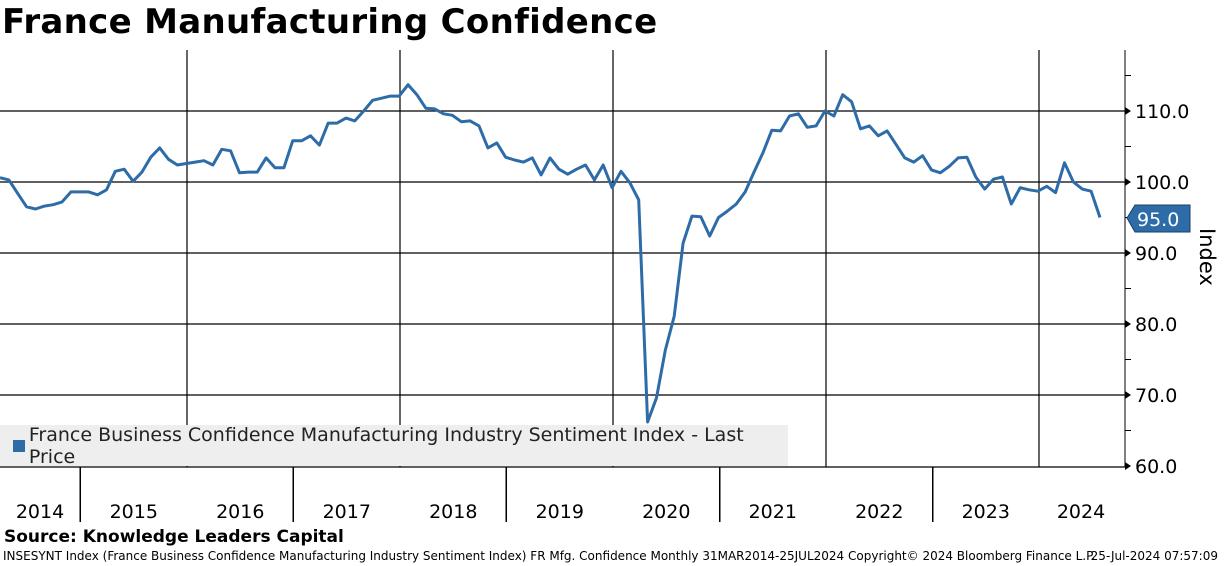  What do you see at coordinates (1162, 183) in the screenshot?
I see `y-tick-label: 100.0` at bounding box center [1162, 183].